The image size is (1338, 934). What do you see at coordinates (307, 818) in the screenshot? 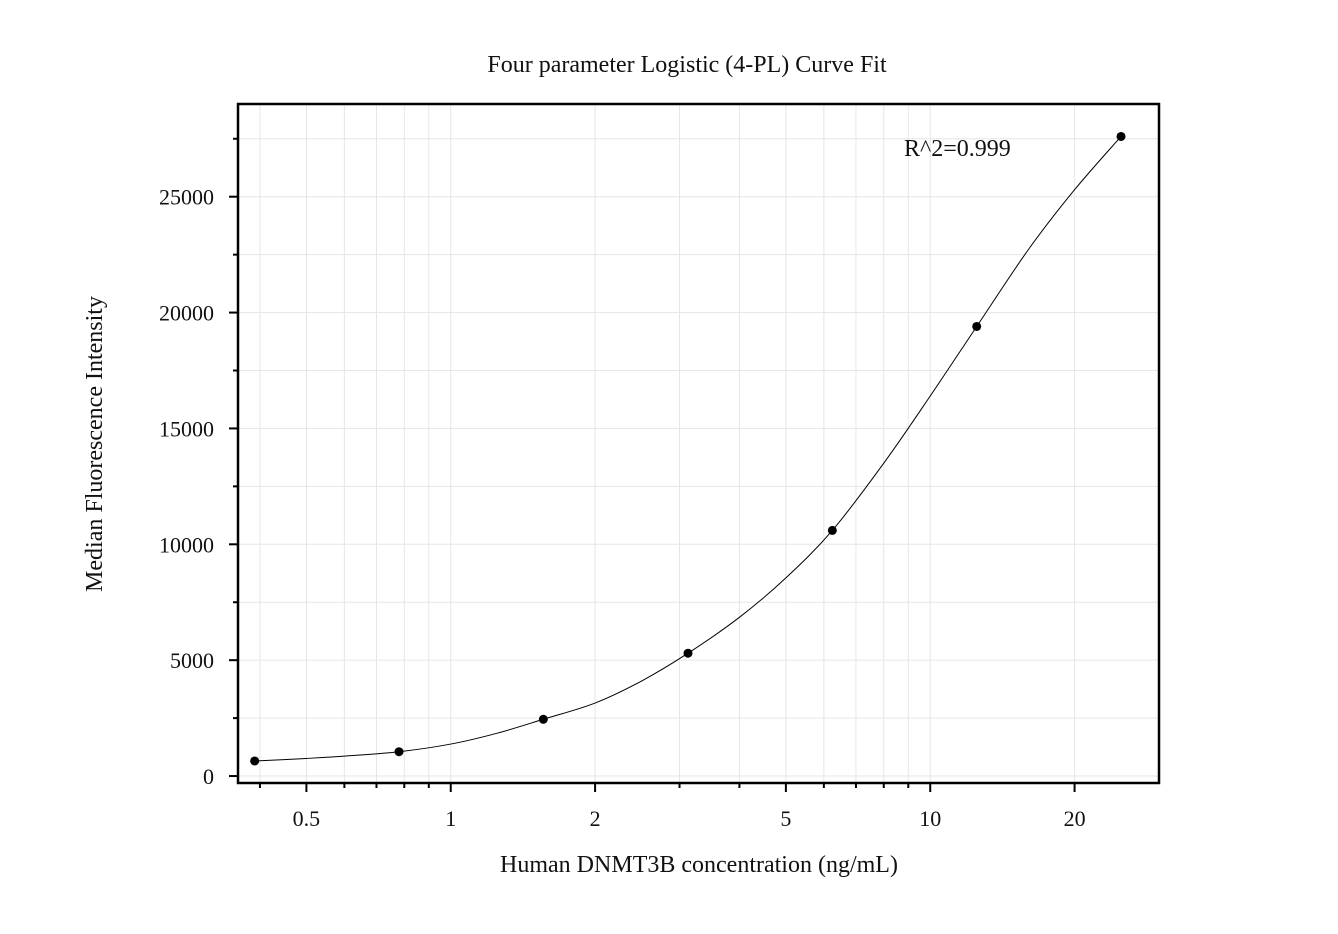
I see `x-tick-label: 0.5` at bounding box center [307, 818].